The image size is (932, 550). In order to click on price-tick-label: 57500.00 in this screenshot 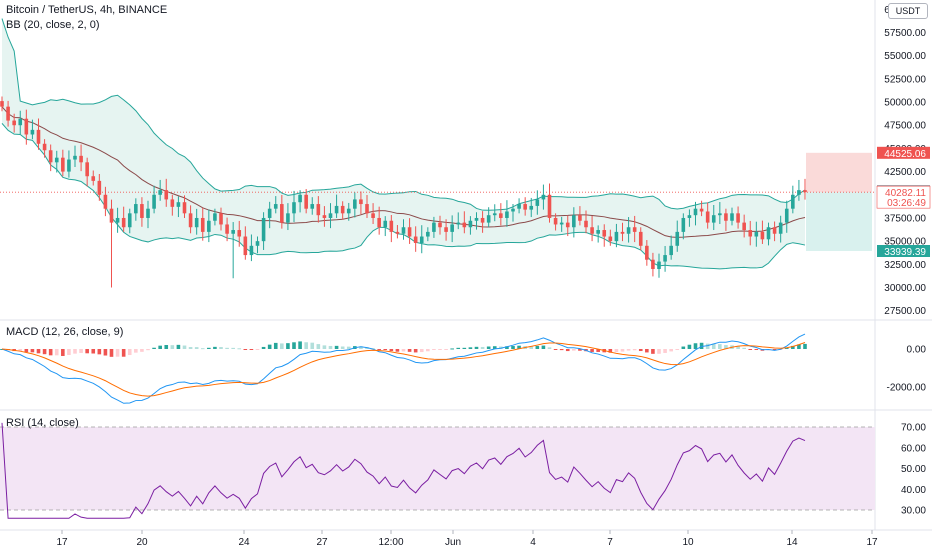, I will do `click(905, 33)`.